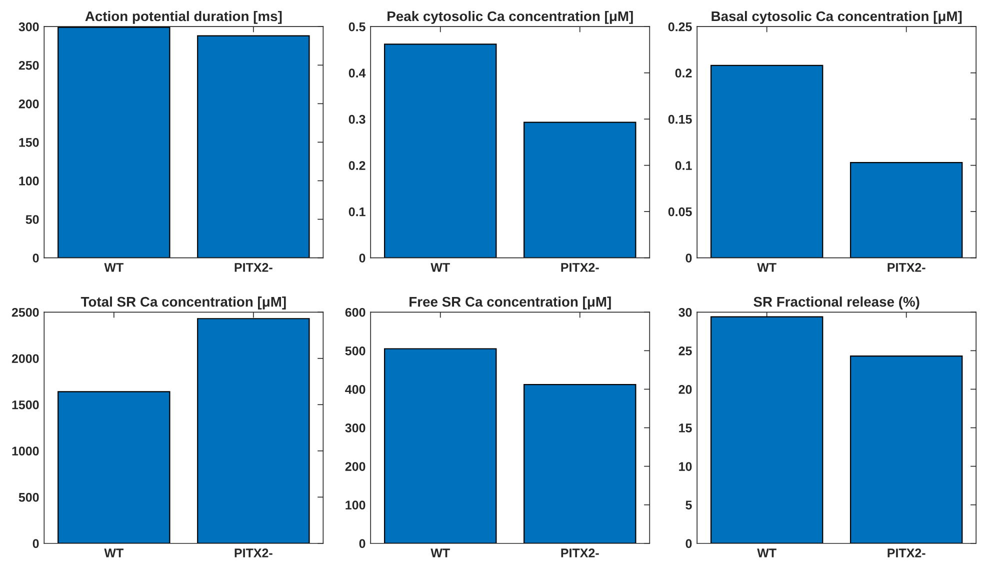 This screenshot has height=566, width=981. What do you see at coordinates (357, 119) in the screenshot?
I see `y-tick-label: 0.3` at bounding box center [357, 119].